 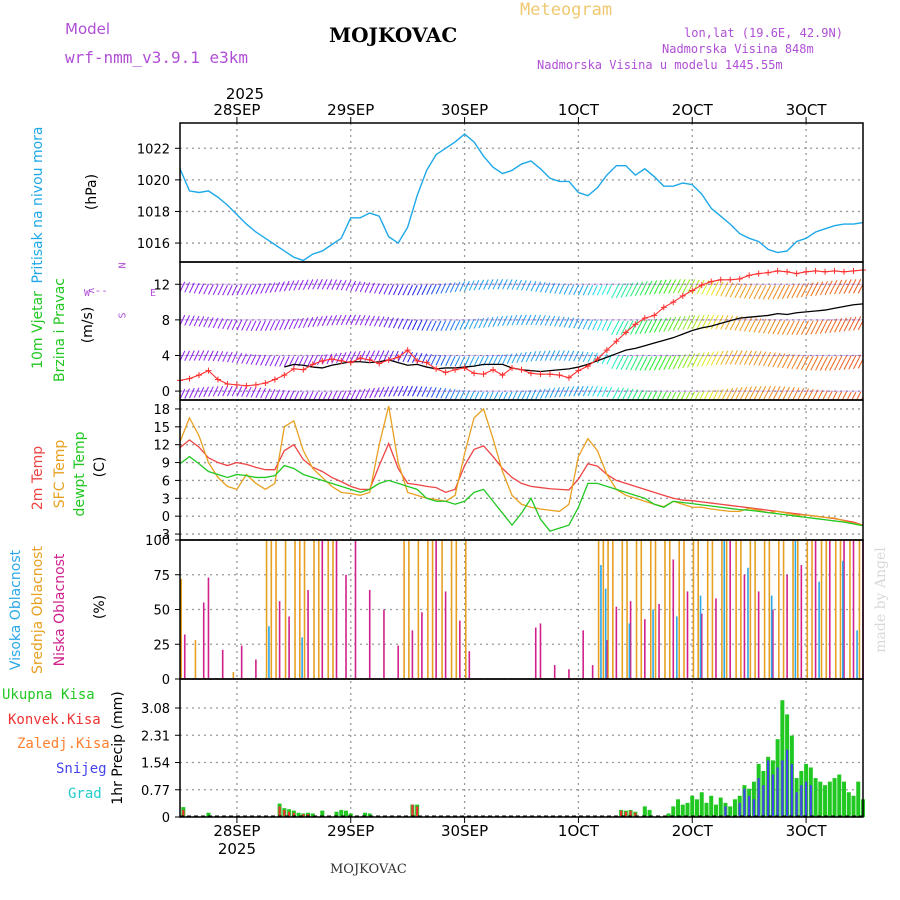 I want to click on precip-conv-bar, so click(x=183, y=813).